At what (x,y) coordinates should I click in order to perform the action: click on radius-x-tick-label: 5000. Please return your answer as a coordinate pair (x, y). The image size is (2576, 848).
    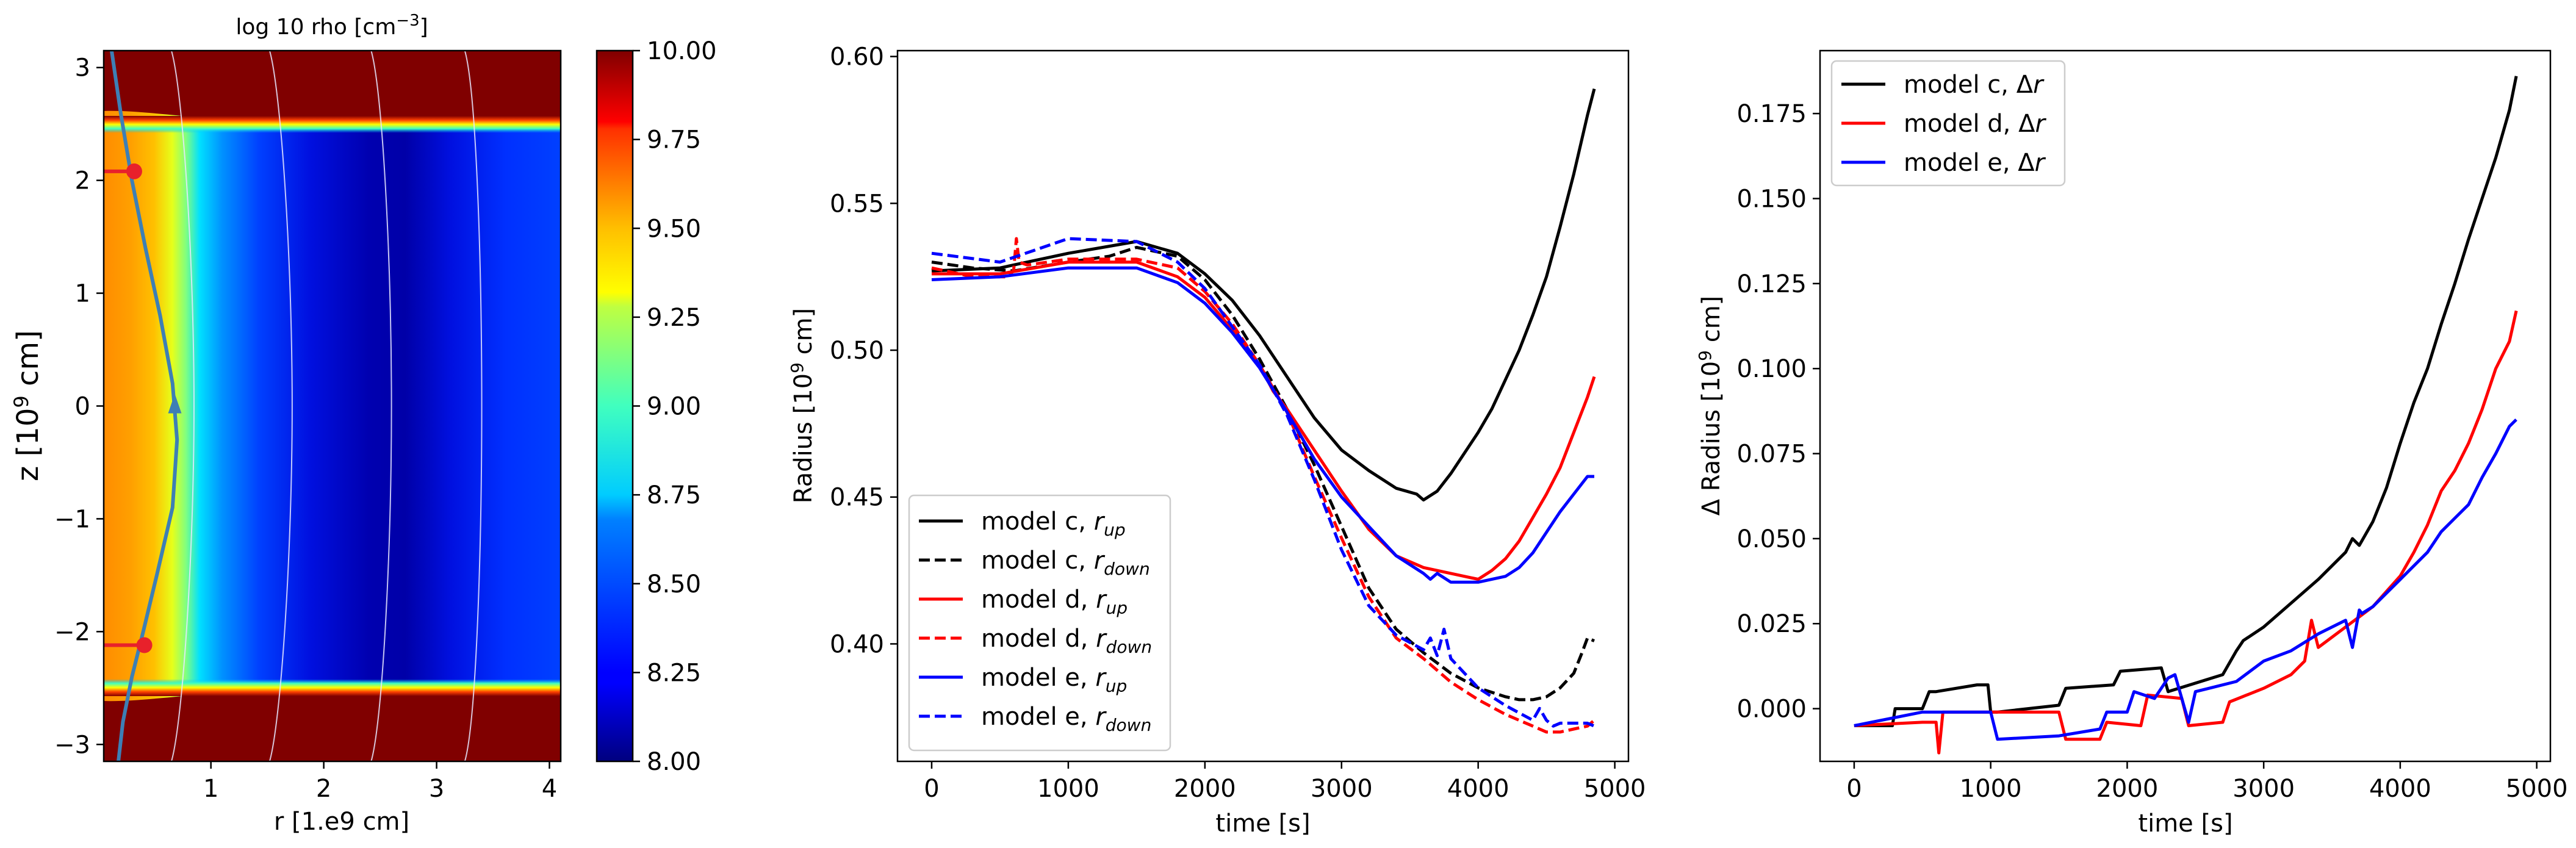
    Looking at the image, I should click on (1615, 789).